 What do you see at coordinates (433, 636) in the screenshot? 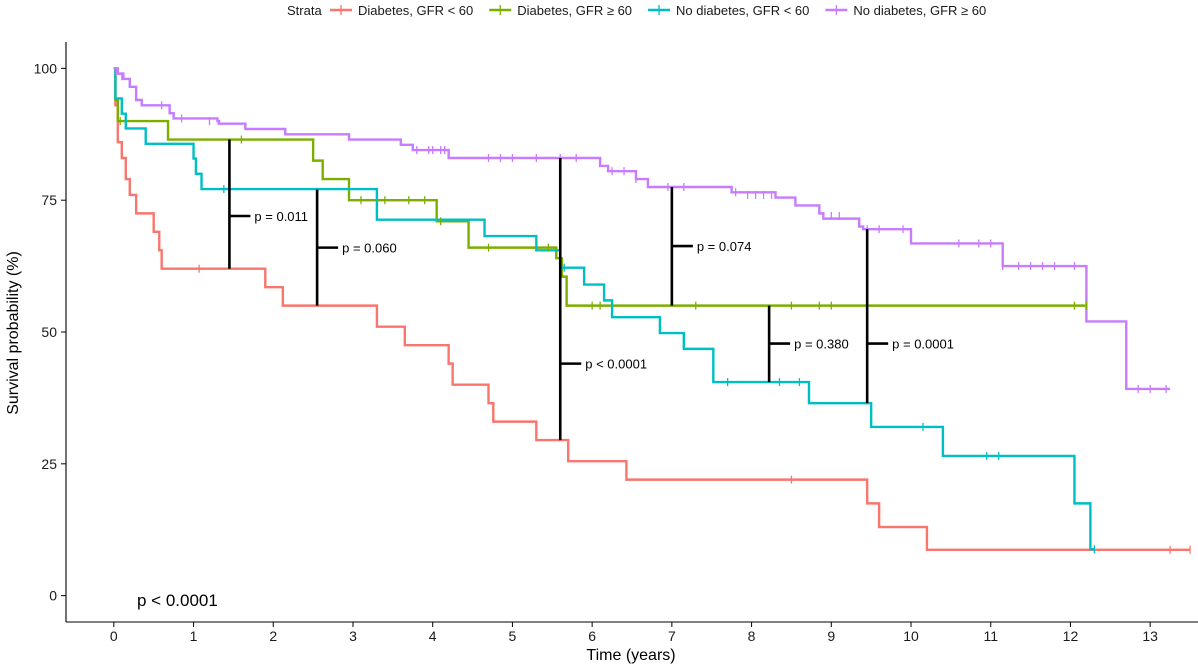
I see `x-tick-label: 4` at bounding box center [433, 636].